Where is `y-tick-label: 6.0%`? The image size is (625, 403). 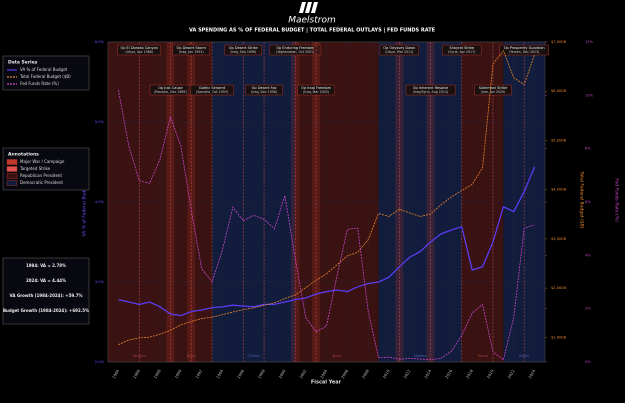
y-tick-label: 6.0% is located at coordinates (100, 42).